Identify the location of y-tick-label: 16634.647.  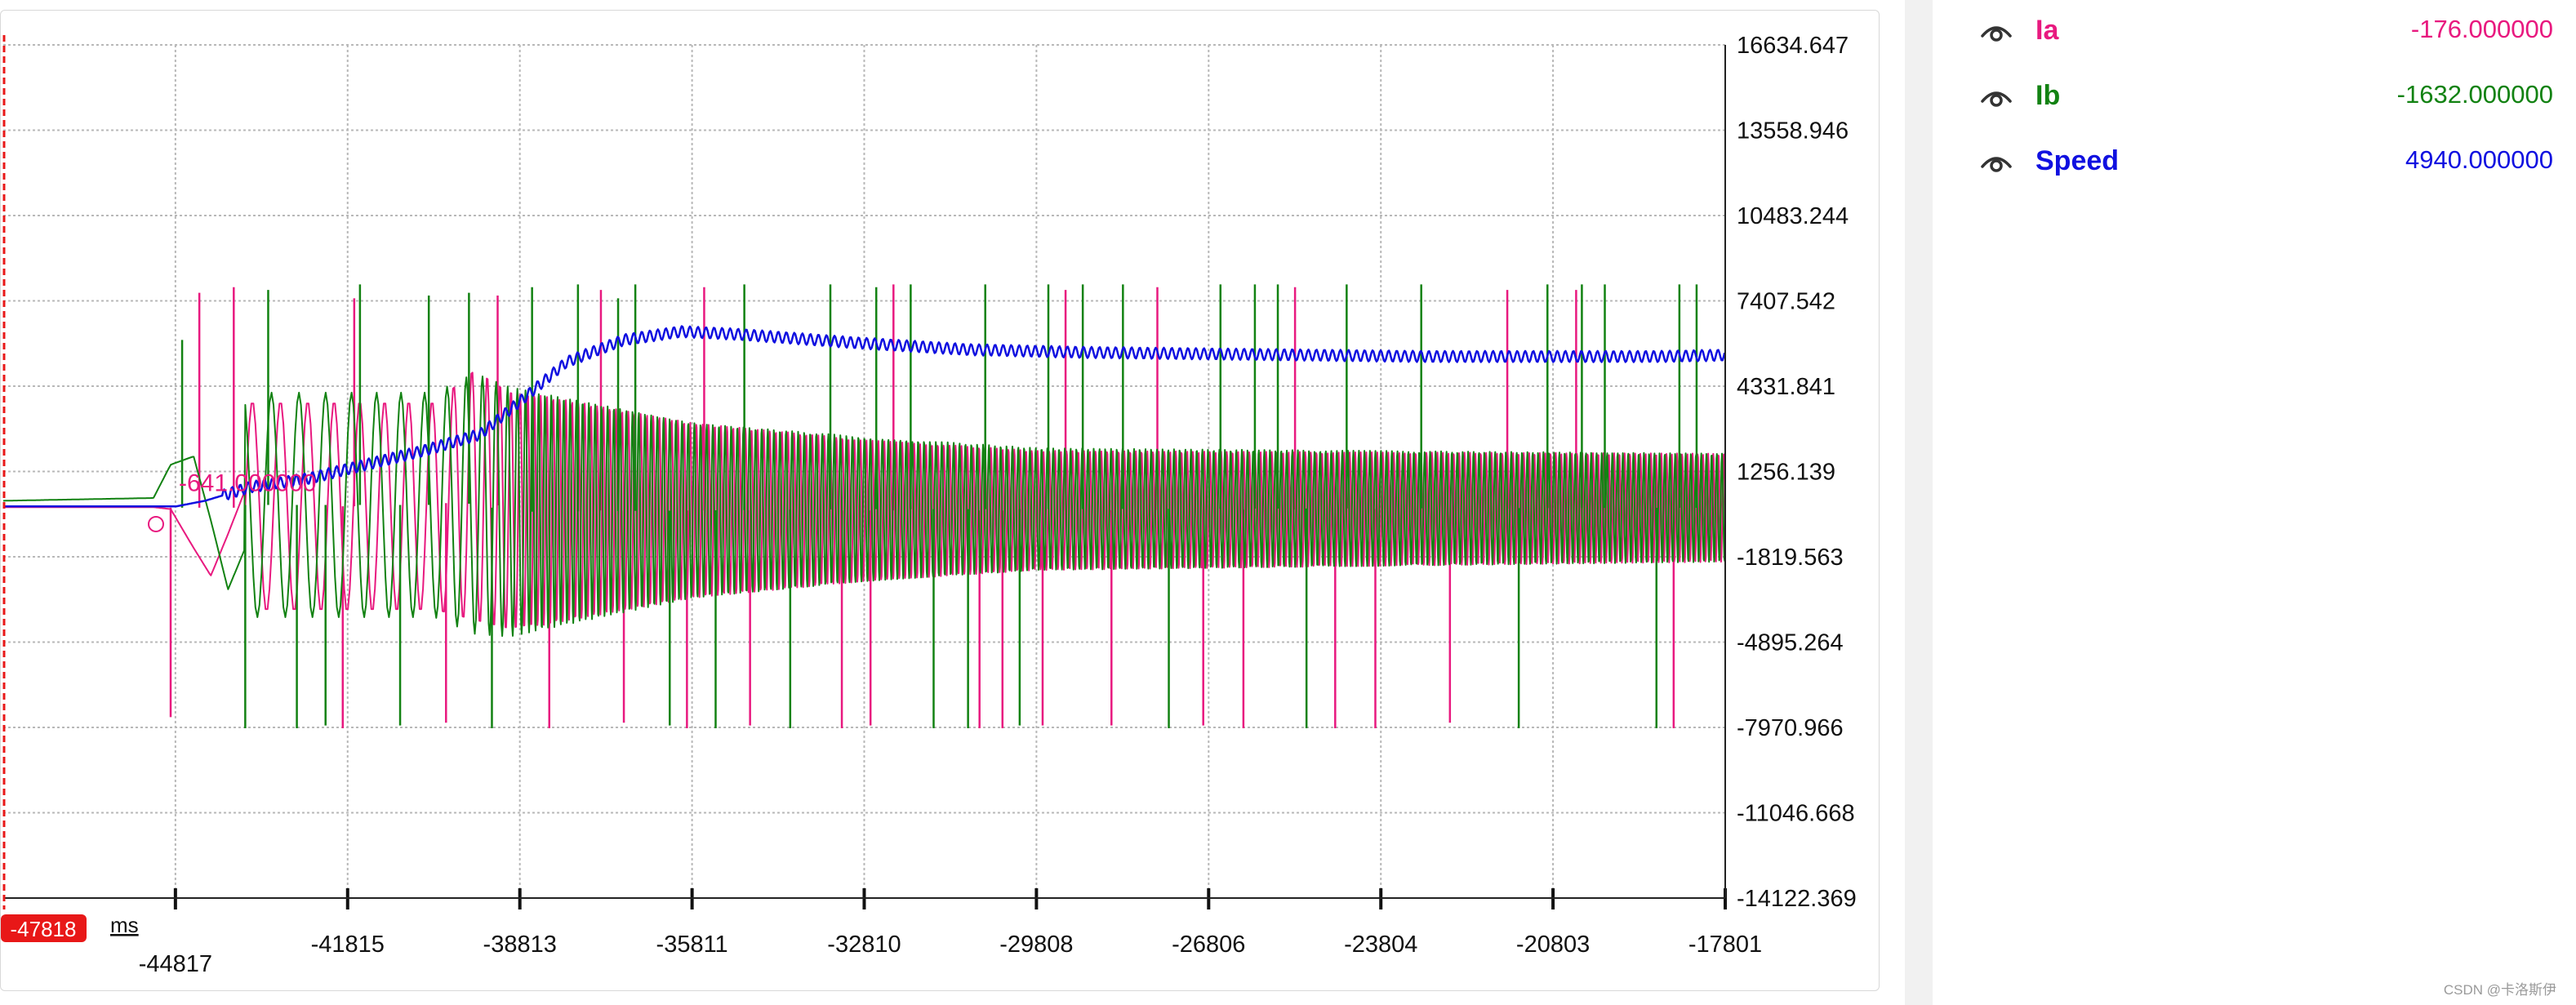
(1793, 46).